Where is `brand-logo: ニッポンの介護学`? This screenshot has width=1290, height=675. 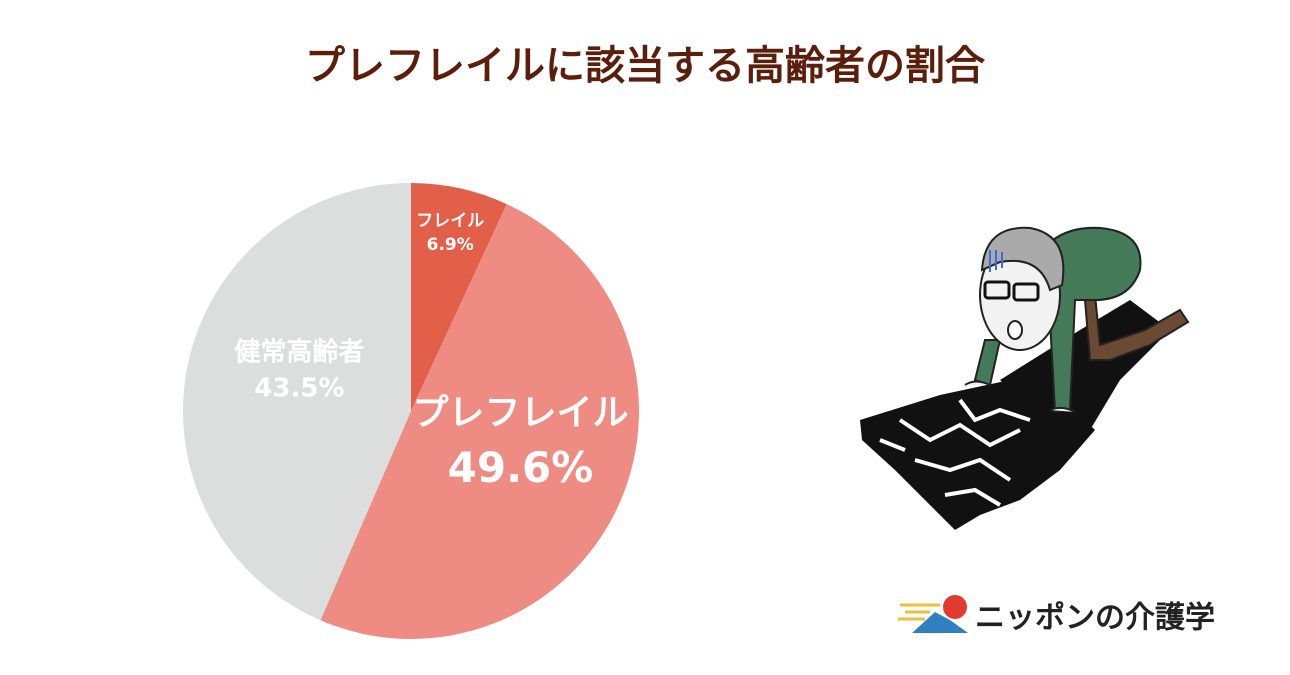 brand-logo: ニッポンの介護学 is located at coordinates (1056, 615).